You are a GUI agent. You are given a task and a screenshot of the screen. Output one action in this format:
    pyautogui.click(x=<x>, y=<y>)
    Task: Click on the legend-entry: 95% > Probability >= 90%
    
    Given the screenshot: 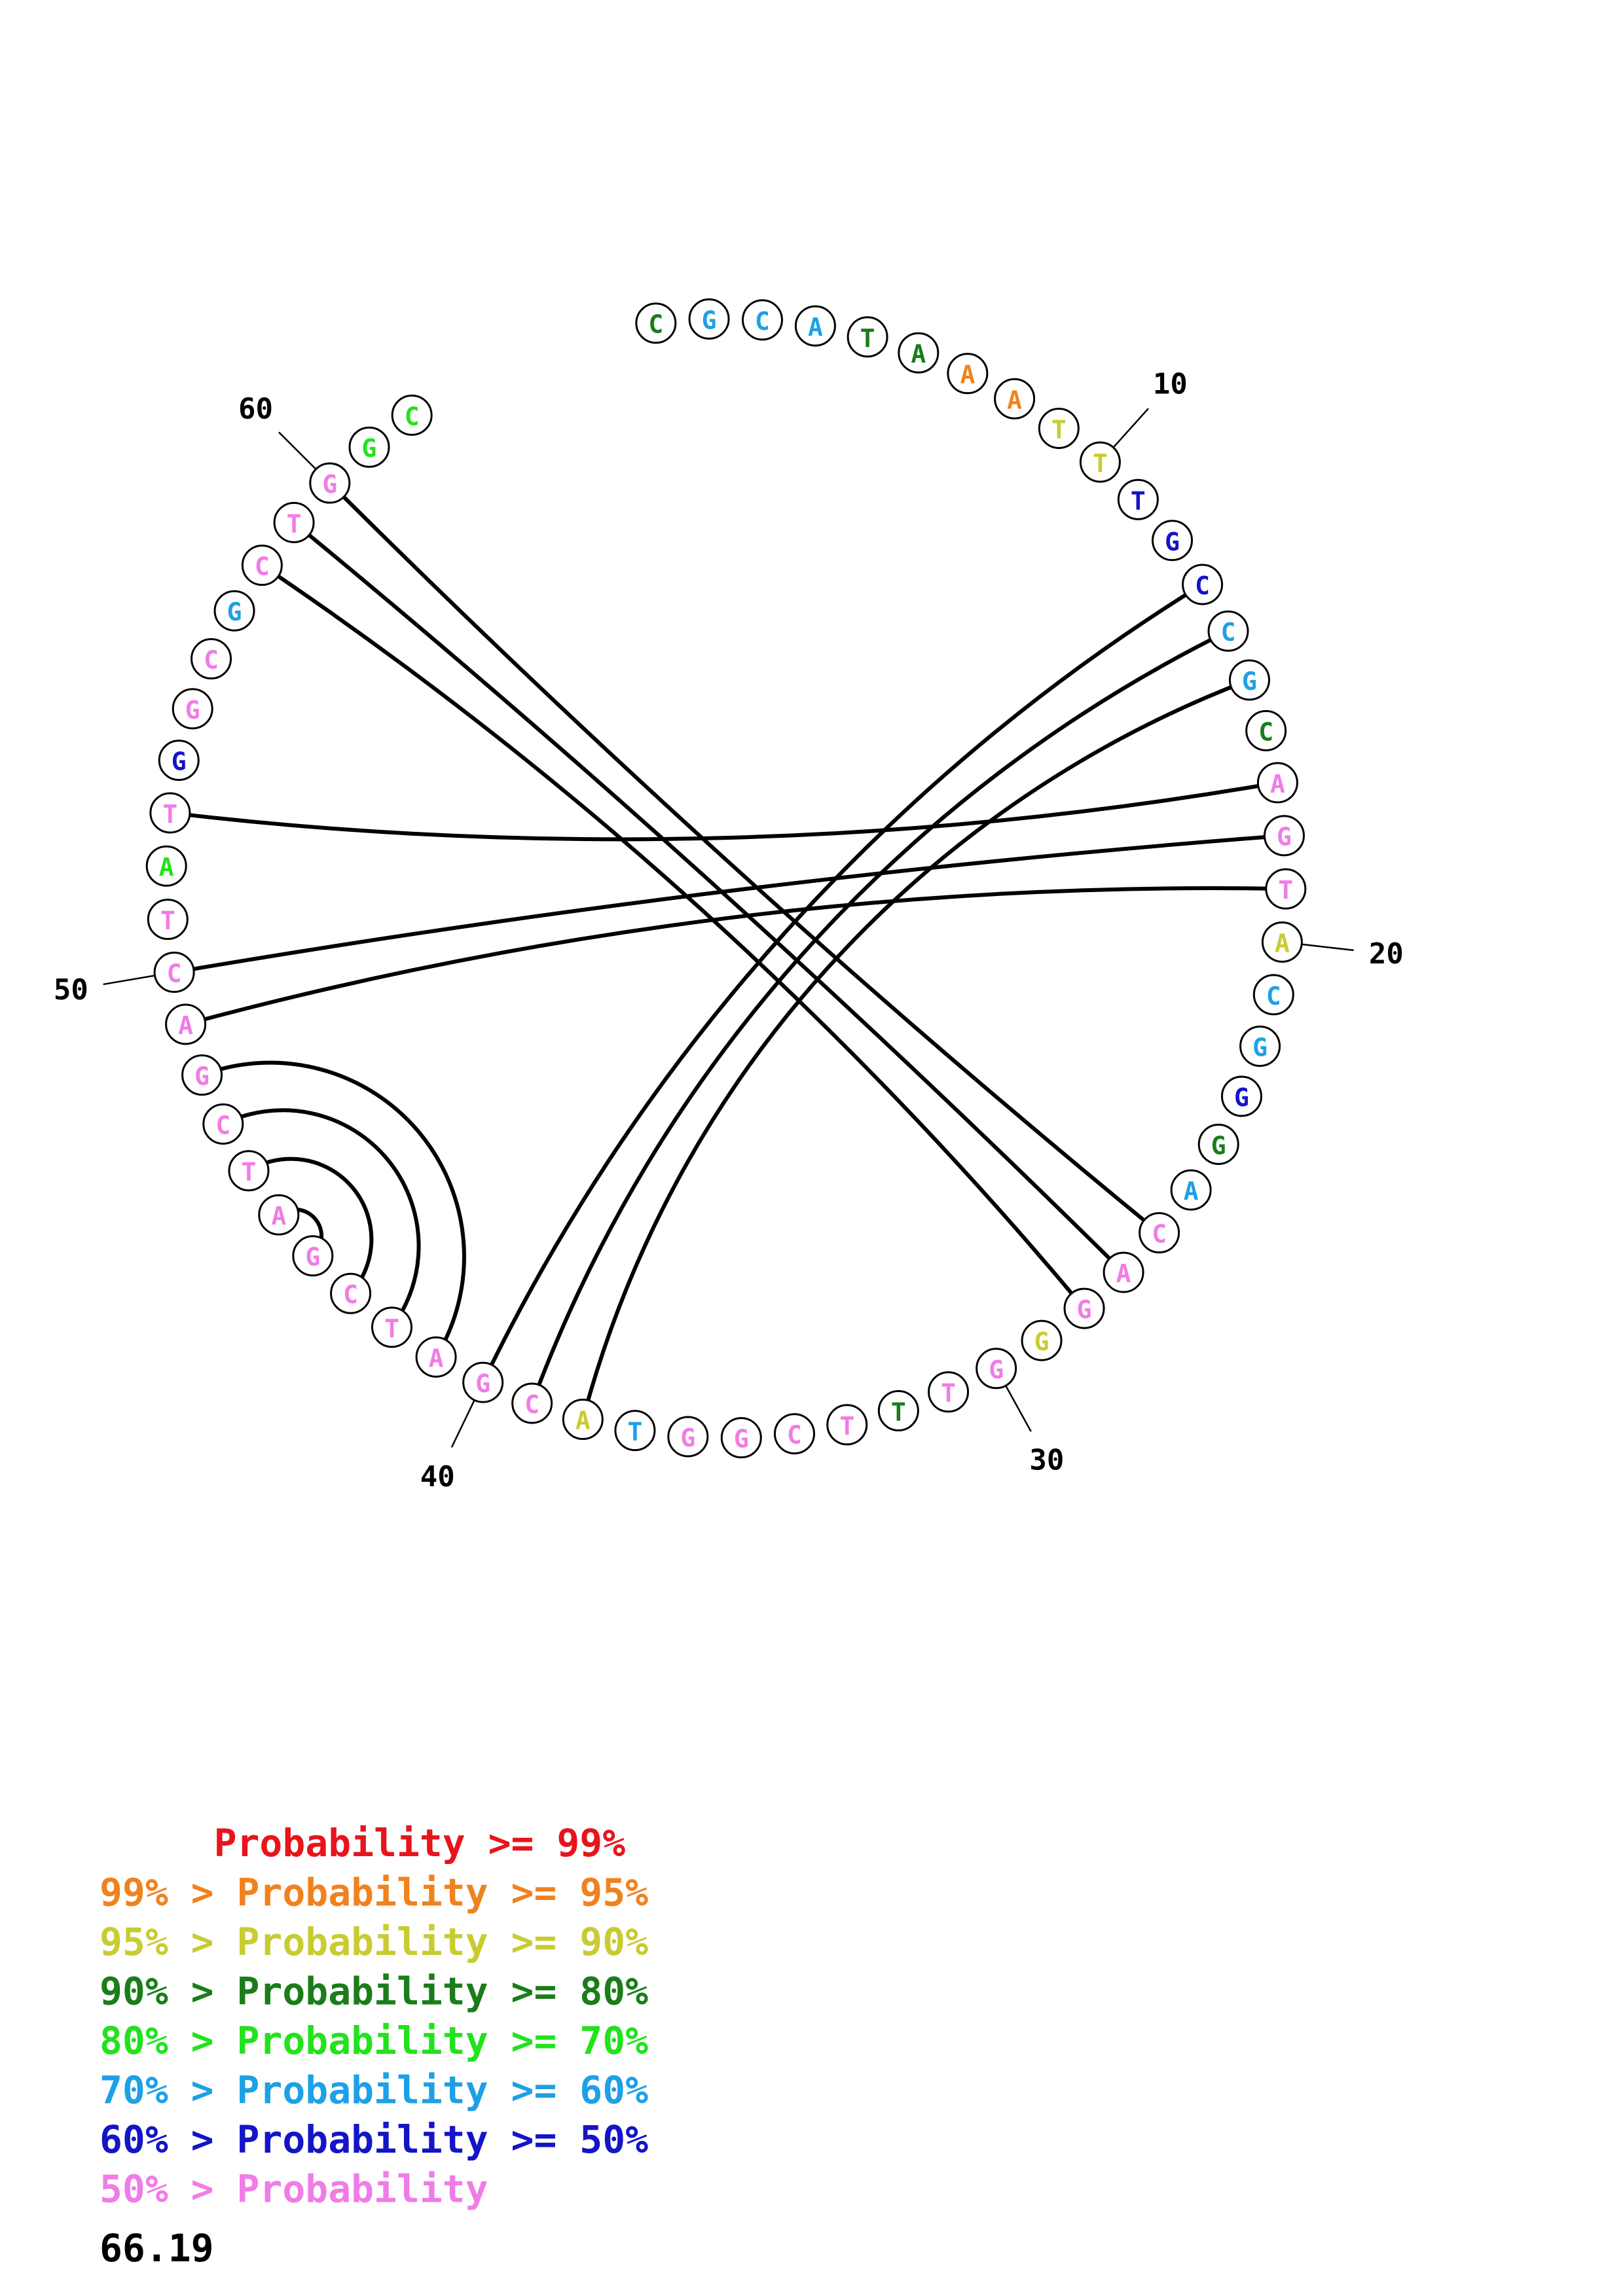 What is the action you would take?
    pyautogui.click(x=374, y=1942)
    